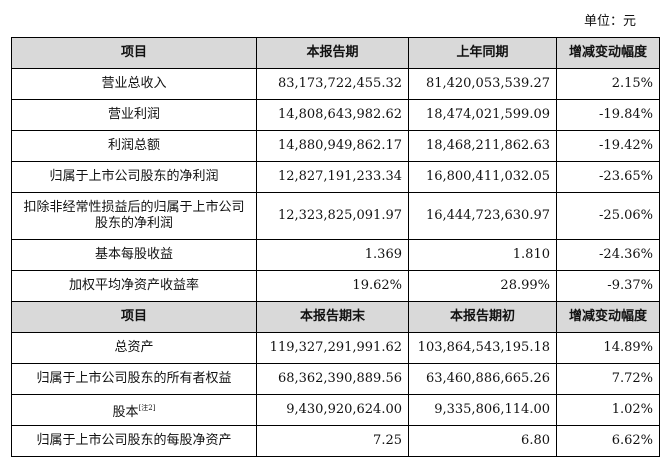 Image resolution: width=672 pixels, height=471 pixels. I want to click on table-row: 加权平均净资产收益率 19.62% 28.99% -9.37%, so click(335, 286).